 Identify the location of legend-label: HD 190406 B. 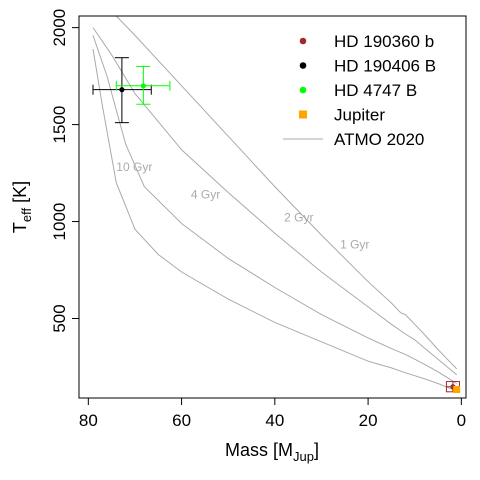
(385, 66).